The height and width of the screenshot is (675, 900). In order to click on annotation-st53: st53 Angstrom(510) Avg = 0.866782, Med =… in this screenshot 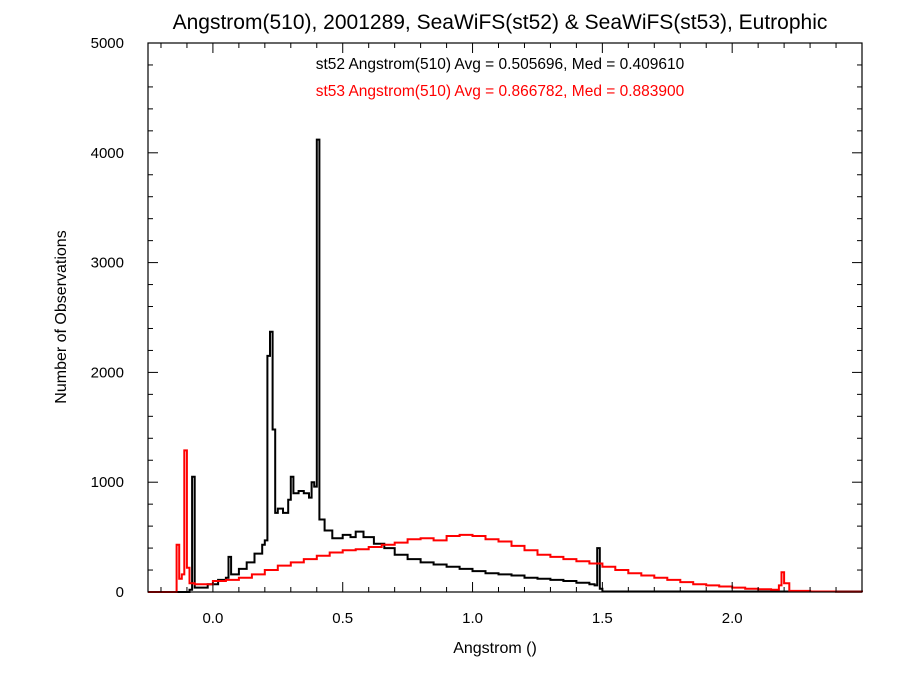, I will do `click(500, 91)`.